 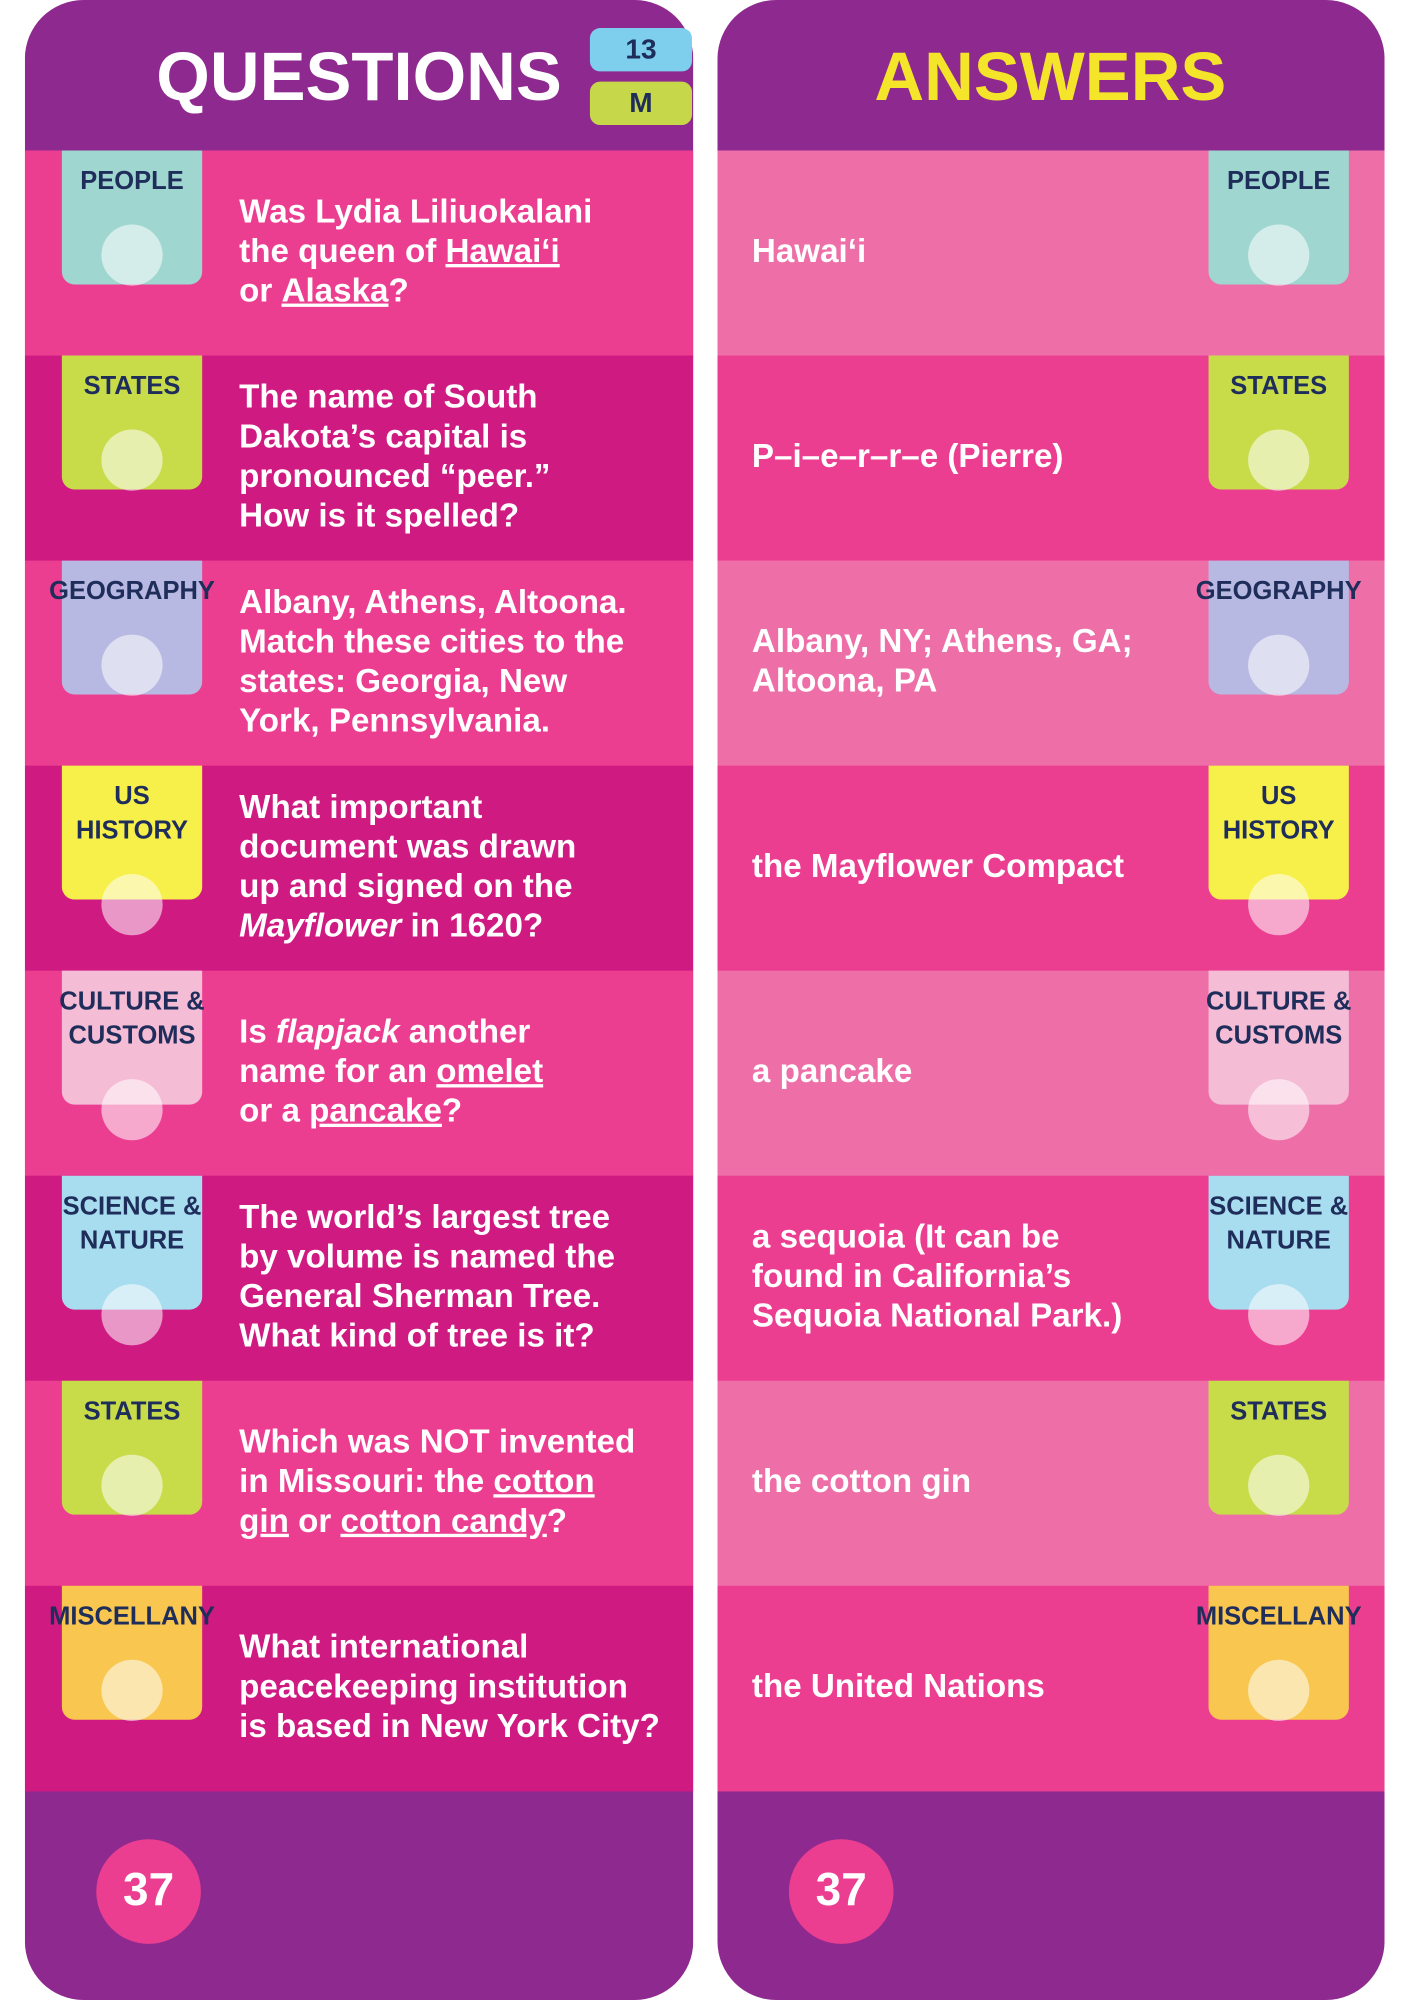 I want to click on question-text: The world’s largest tree, so click(x=424, y=1217).